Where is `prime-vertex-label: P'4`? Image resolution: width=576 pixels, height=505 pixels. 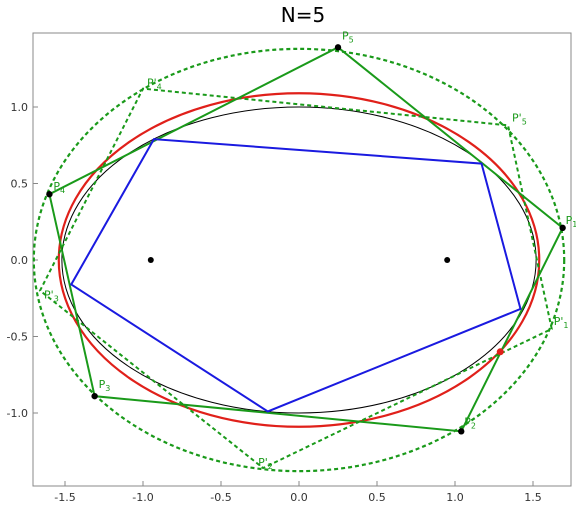 prime-vertex-label: P'4 is located at coordinates (154, 84).